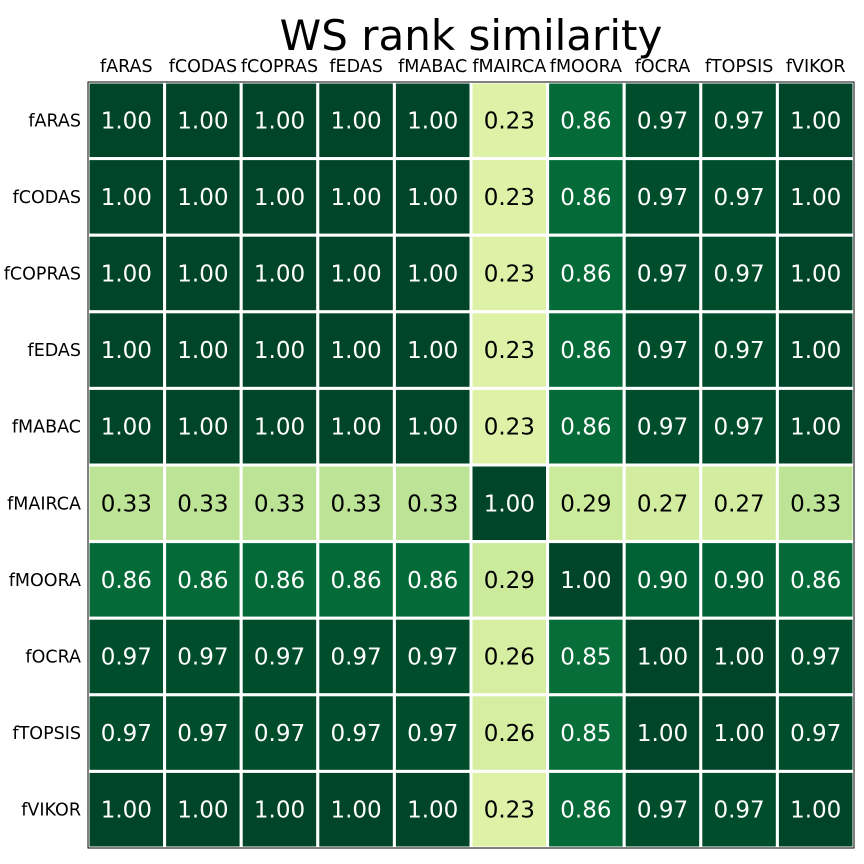 The width and height of the screenshot is (864, 864). Describe the element at coordinates (126, 67) in the screenshot. I see `x-tick-label: fARAS` at that location.